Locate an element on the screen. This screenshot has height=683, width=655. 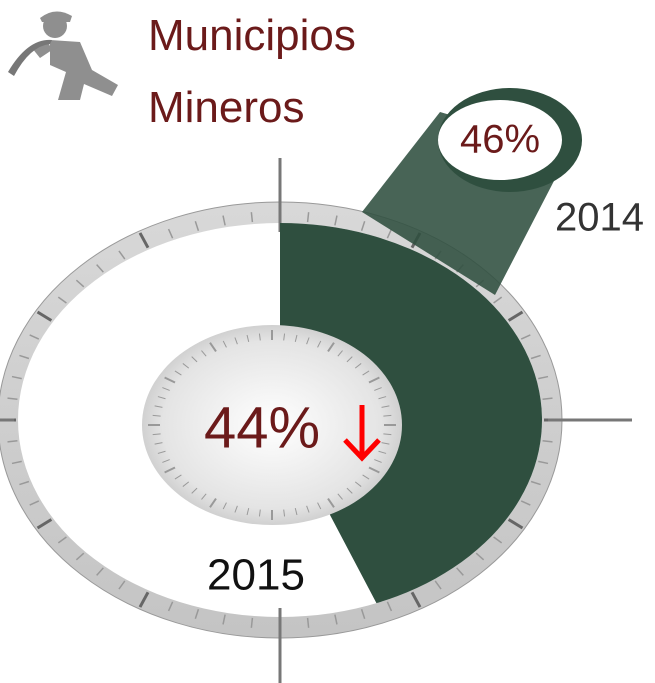
previous-marker is located at coordinates (472, 191).